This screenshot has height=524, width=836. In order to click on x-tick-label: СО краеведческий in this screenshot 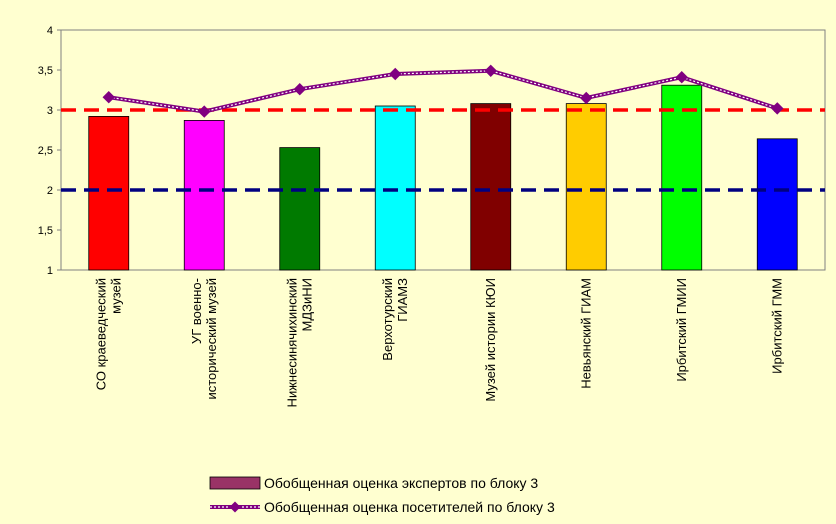, I will do `click(100, 334)`.